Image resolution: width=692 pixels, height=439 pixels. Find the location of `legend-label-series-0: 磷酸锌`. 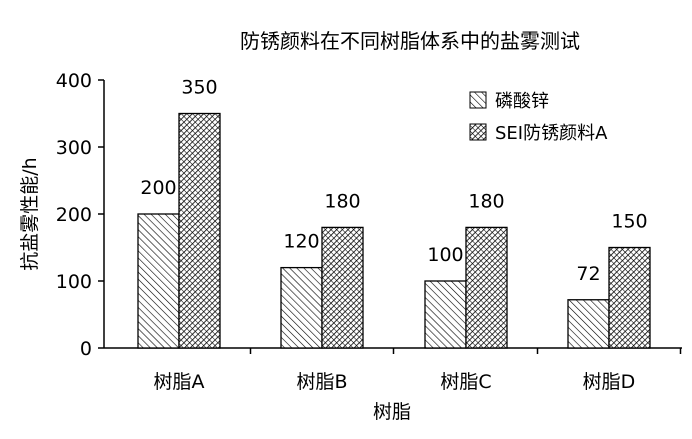

legend-label-series-0: 磷酸锌 is located at coordinates (522, 101).